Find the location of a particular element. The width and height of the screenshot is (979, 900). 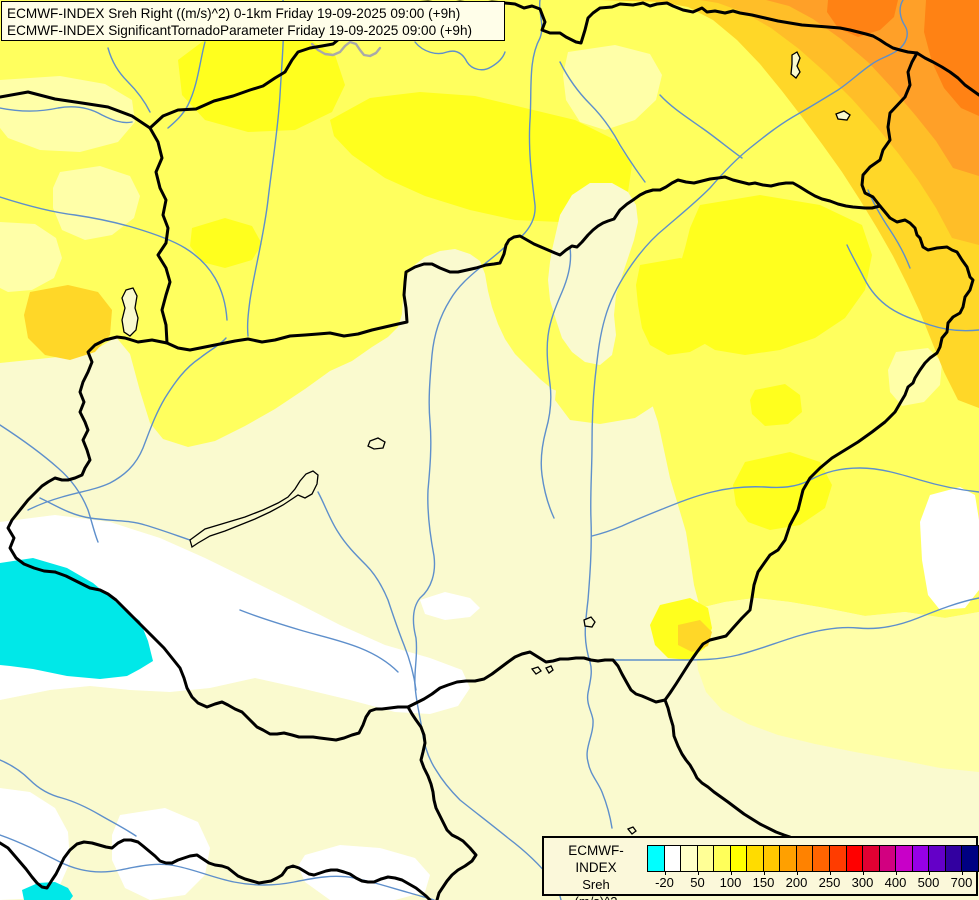

legend-colorbar is located at coordinates (813, 858).